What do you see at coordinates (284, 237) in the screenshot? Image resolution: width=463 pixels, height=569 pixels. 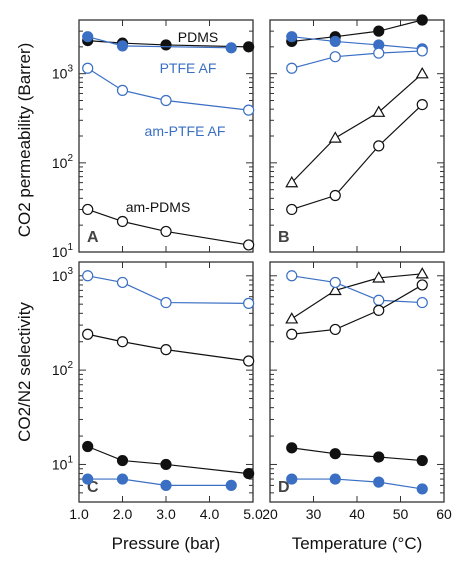 I see `panel-letter: B` at bounding box center [284, 237].